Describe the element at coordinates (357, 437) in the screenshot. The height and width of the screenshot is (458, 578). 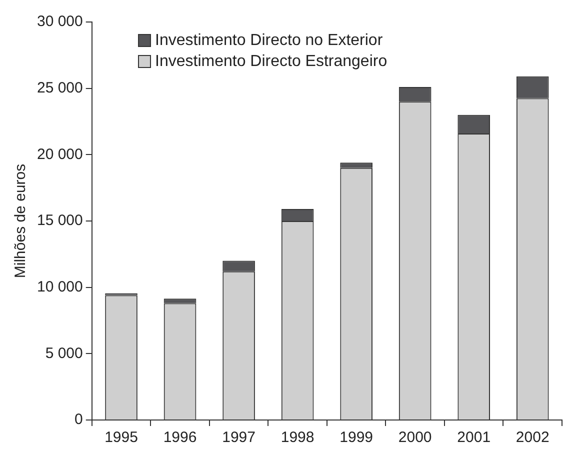
I see `x-tick-label: 1999` at that location.